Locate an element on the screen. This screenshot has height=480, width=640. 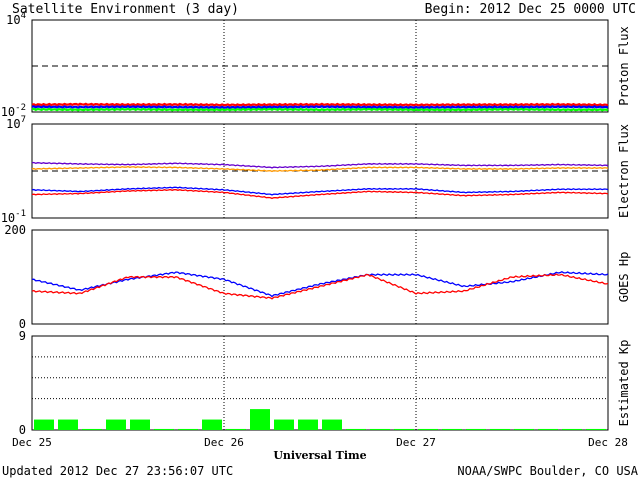
y-tick-label: 10⁷ is located at coordinates (16, 123).